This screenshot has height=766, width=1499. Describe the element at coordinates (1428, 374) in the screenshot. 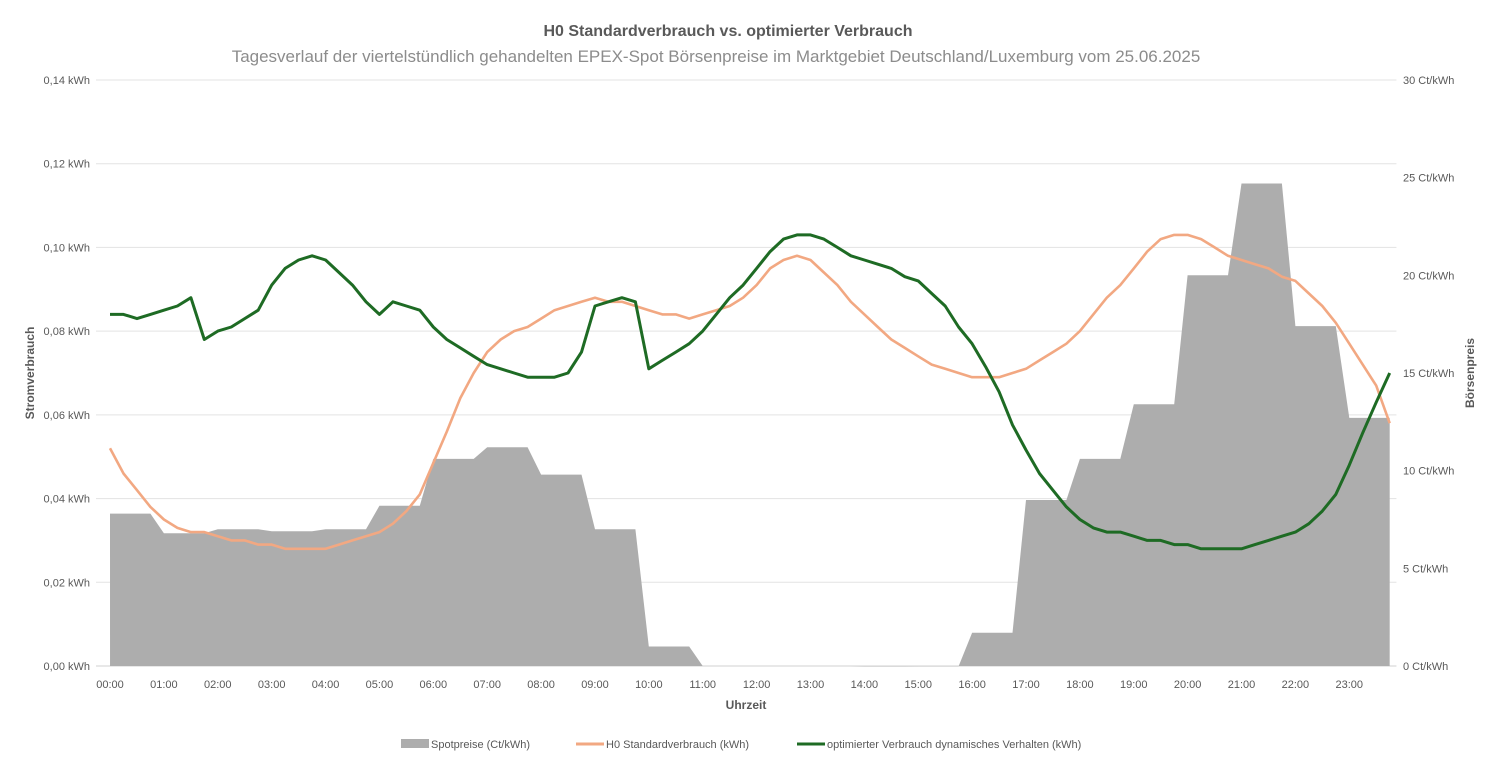

I see `y-tick-right: 15 Ct/kWh` at that location.